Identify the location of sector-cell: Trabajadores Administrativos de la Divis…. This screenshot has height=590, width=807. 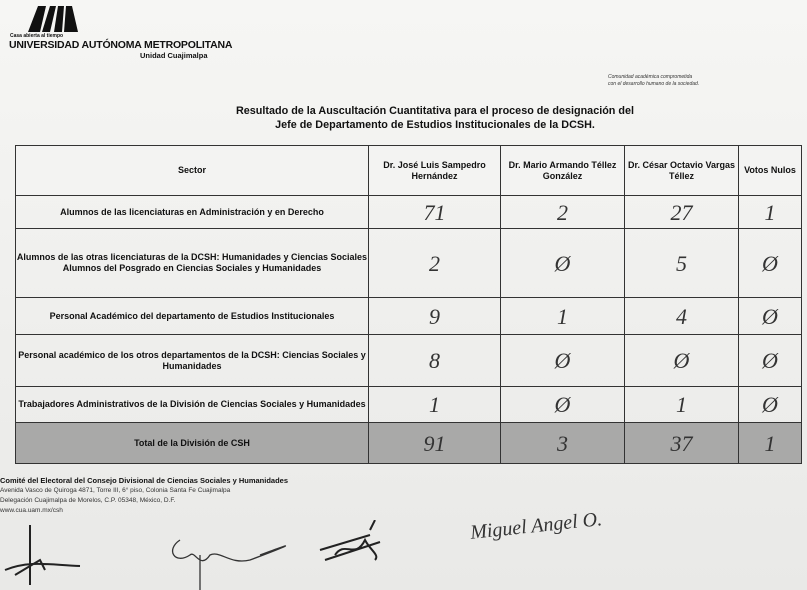
(192, 404).